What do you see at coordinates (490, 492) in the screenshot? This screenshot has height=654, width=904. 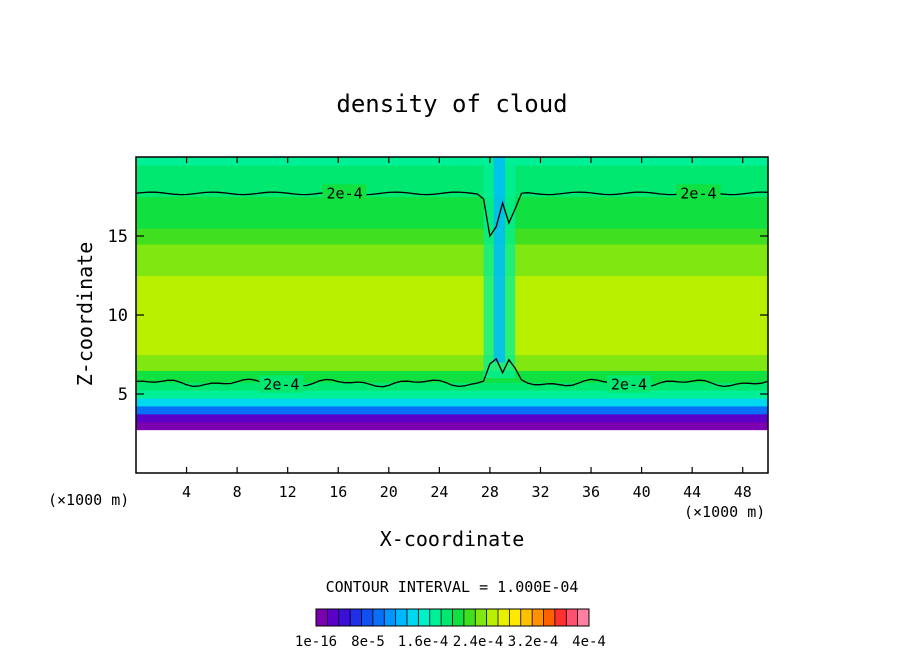 I see `x-tick-label: 28` at bounding box center [490, 492].